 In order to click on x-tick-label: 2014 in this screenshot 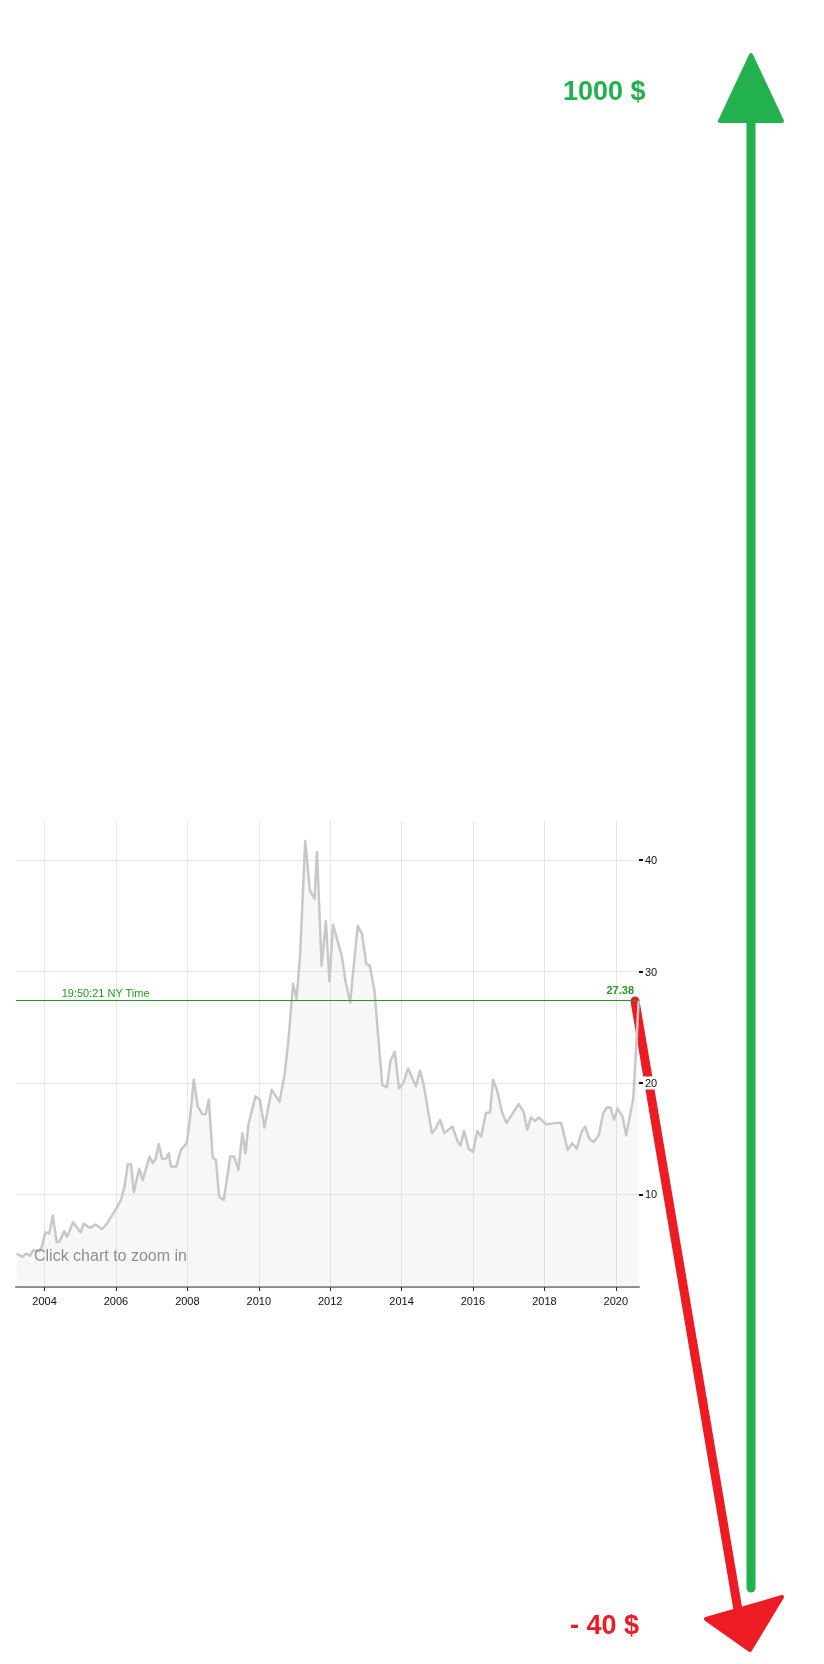, I will do `click(401, 1300)`.